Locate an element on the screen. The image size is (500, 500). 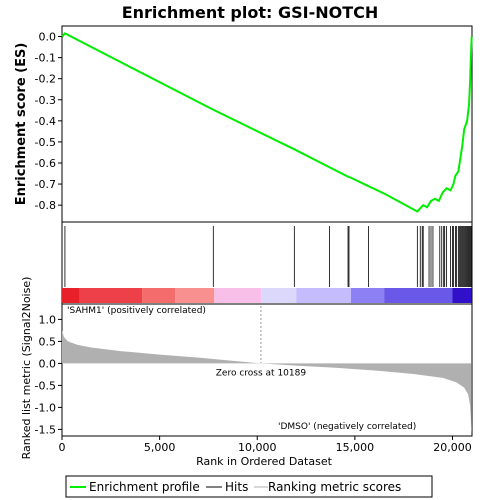
es-y-tick-label: -0.7 is located at coordinates (45, 184).